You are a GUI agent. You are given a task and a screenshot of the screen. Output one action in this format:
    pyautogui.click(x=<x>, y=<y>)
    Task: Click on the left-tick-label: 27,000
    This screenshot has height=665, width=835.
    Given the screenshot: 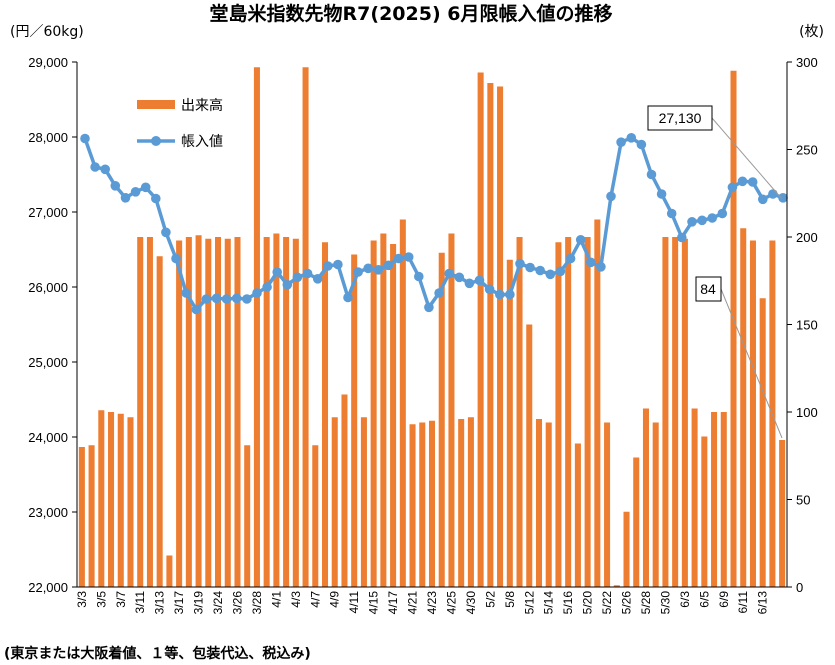 What is the action you would take?
    pyautogui.click(x=48, y=212)
    